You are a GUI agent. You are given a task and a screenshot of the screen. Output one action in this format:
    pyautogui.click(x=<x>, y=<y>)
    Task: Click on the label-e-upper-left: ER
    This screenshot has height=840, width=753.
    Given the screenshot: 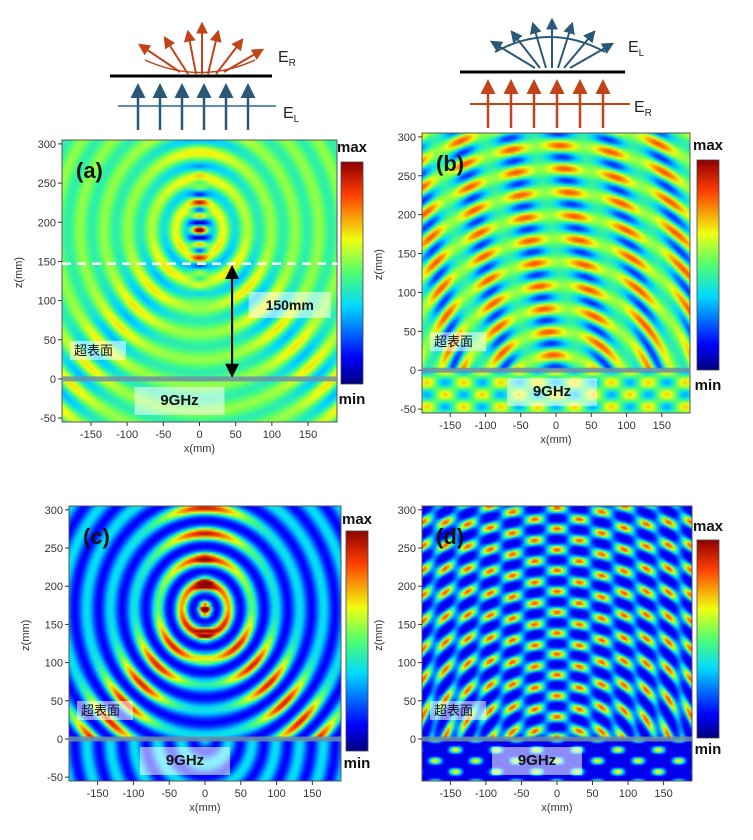 What is the action you would take?
    pyautogui.click(x=287, y=59)
    